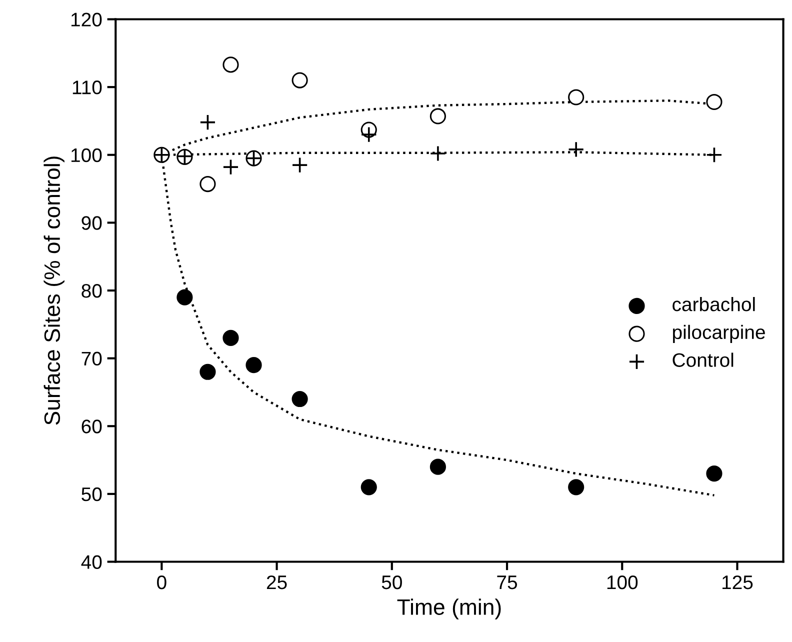  I want to click on x-tick-label: 25, so click(276, 582).